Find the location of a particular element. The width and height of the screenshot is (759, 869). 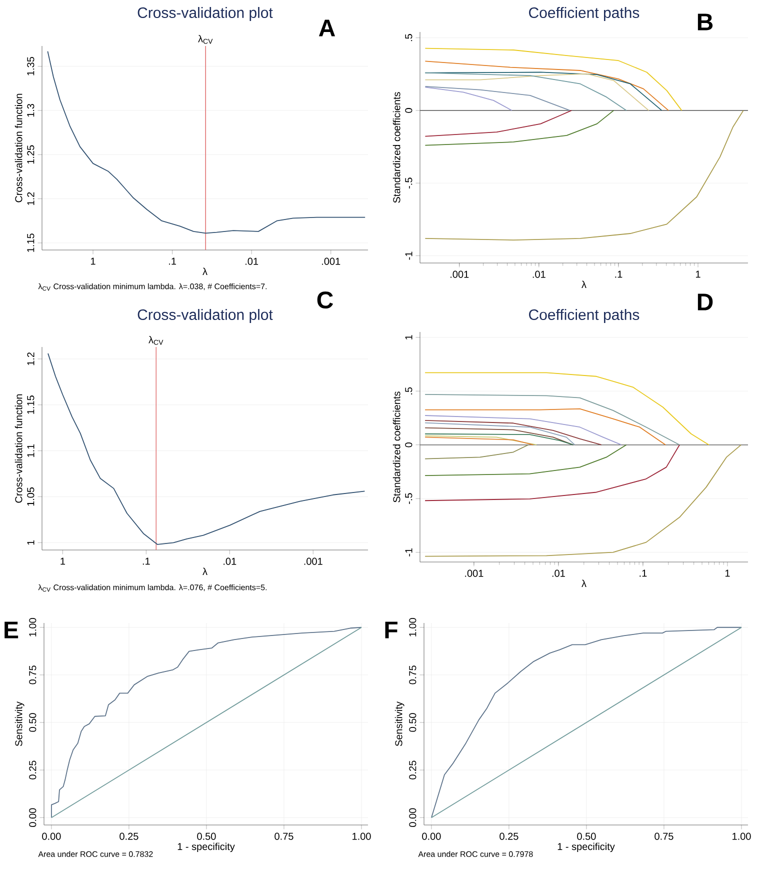

text: F is located at coordinates (391, 630).